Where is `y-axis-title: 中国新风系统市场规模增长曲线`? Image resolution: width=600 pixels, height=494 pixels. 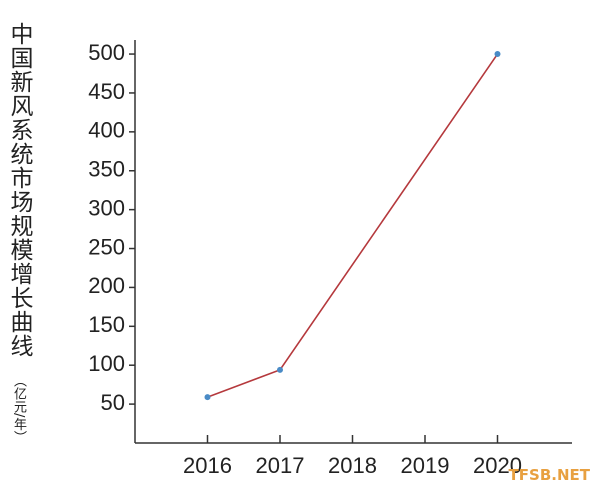
y-axis-title: 中国新风系统市场规模增长曲线 is located at coordinates (19, 190).